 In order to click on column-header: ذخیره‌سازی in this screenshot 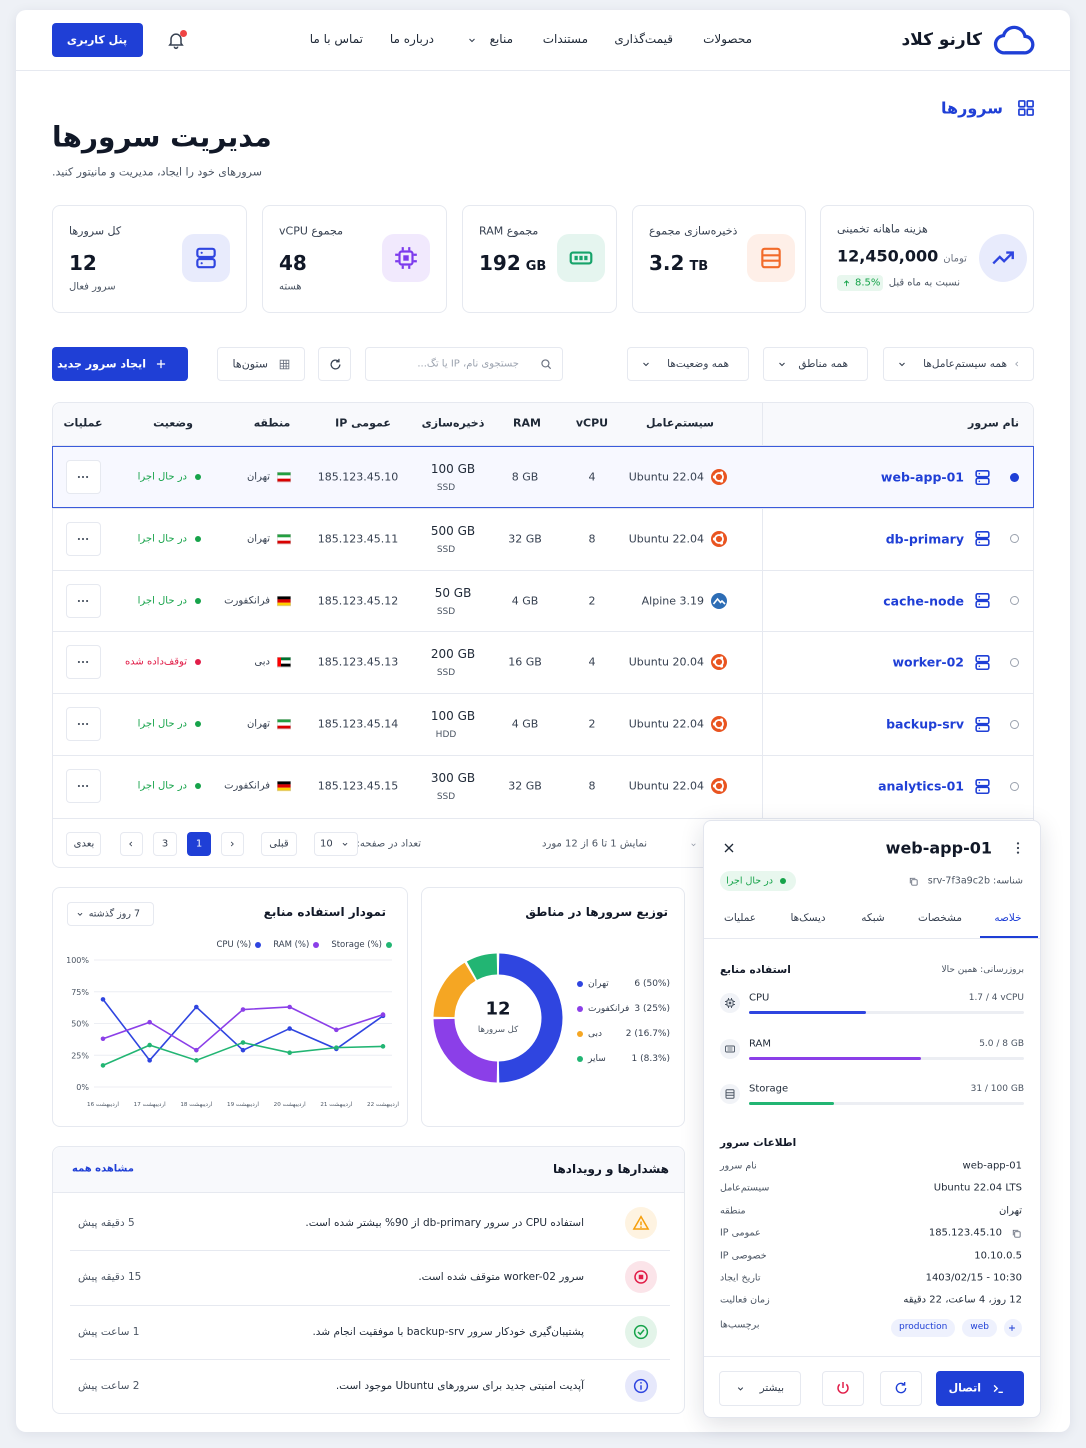, I will do `click(453, 423)`.